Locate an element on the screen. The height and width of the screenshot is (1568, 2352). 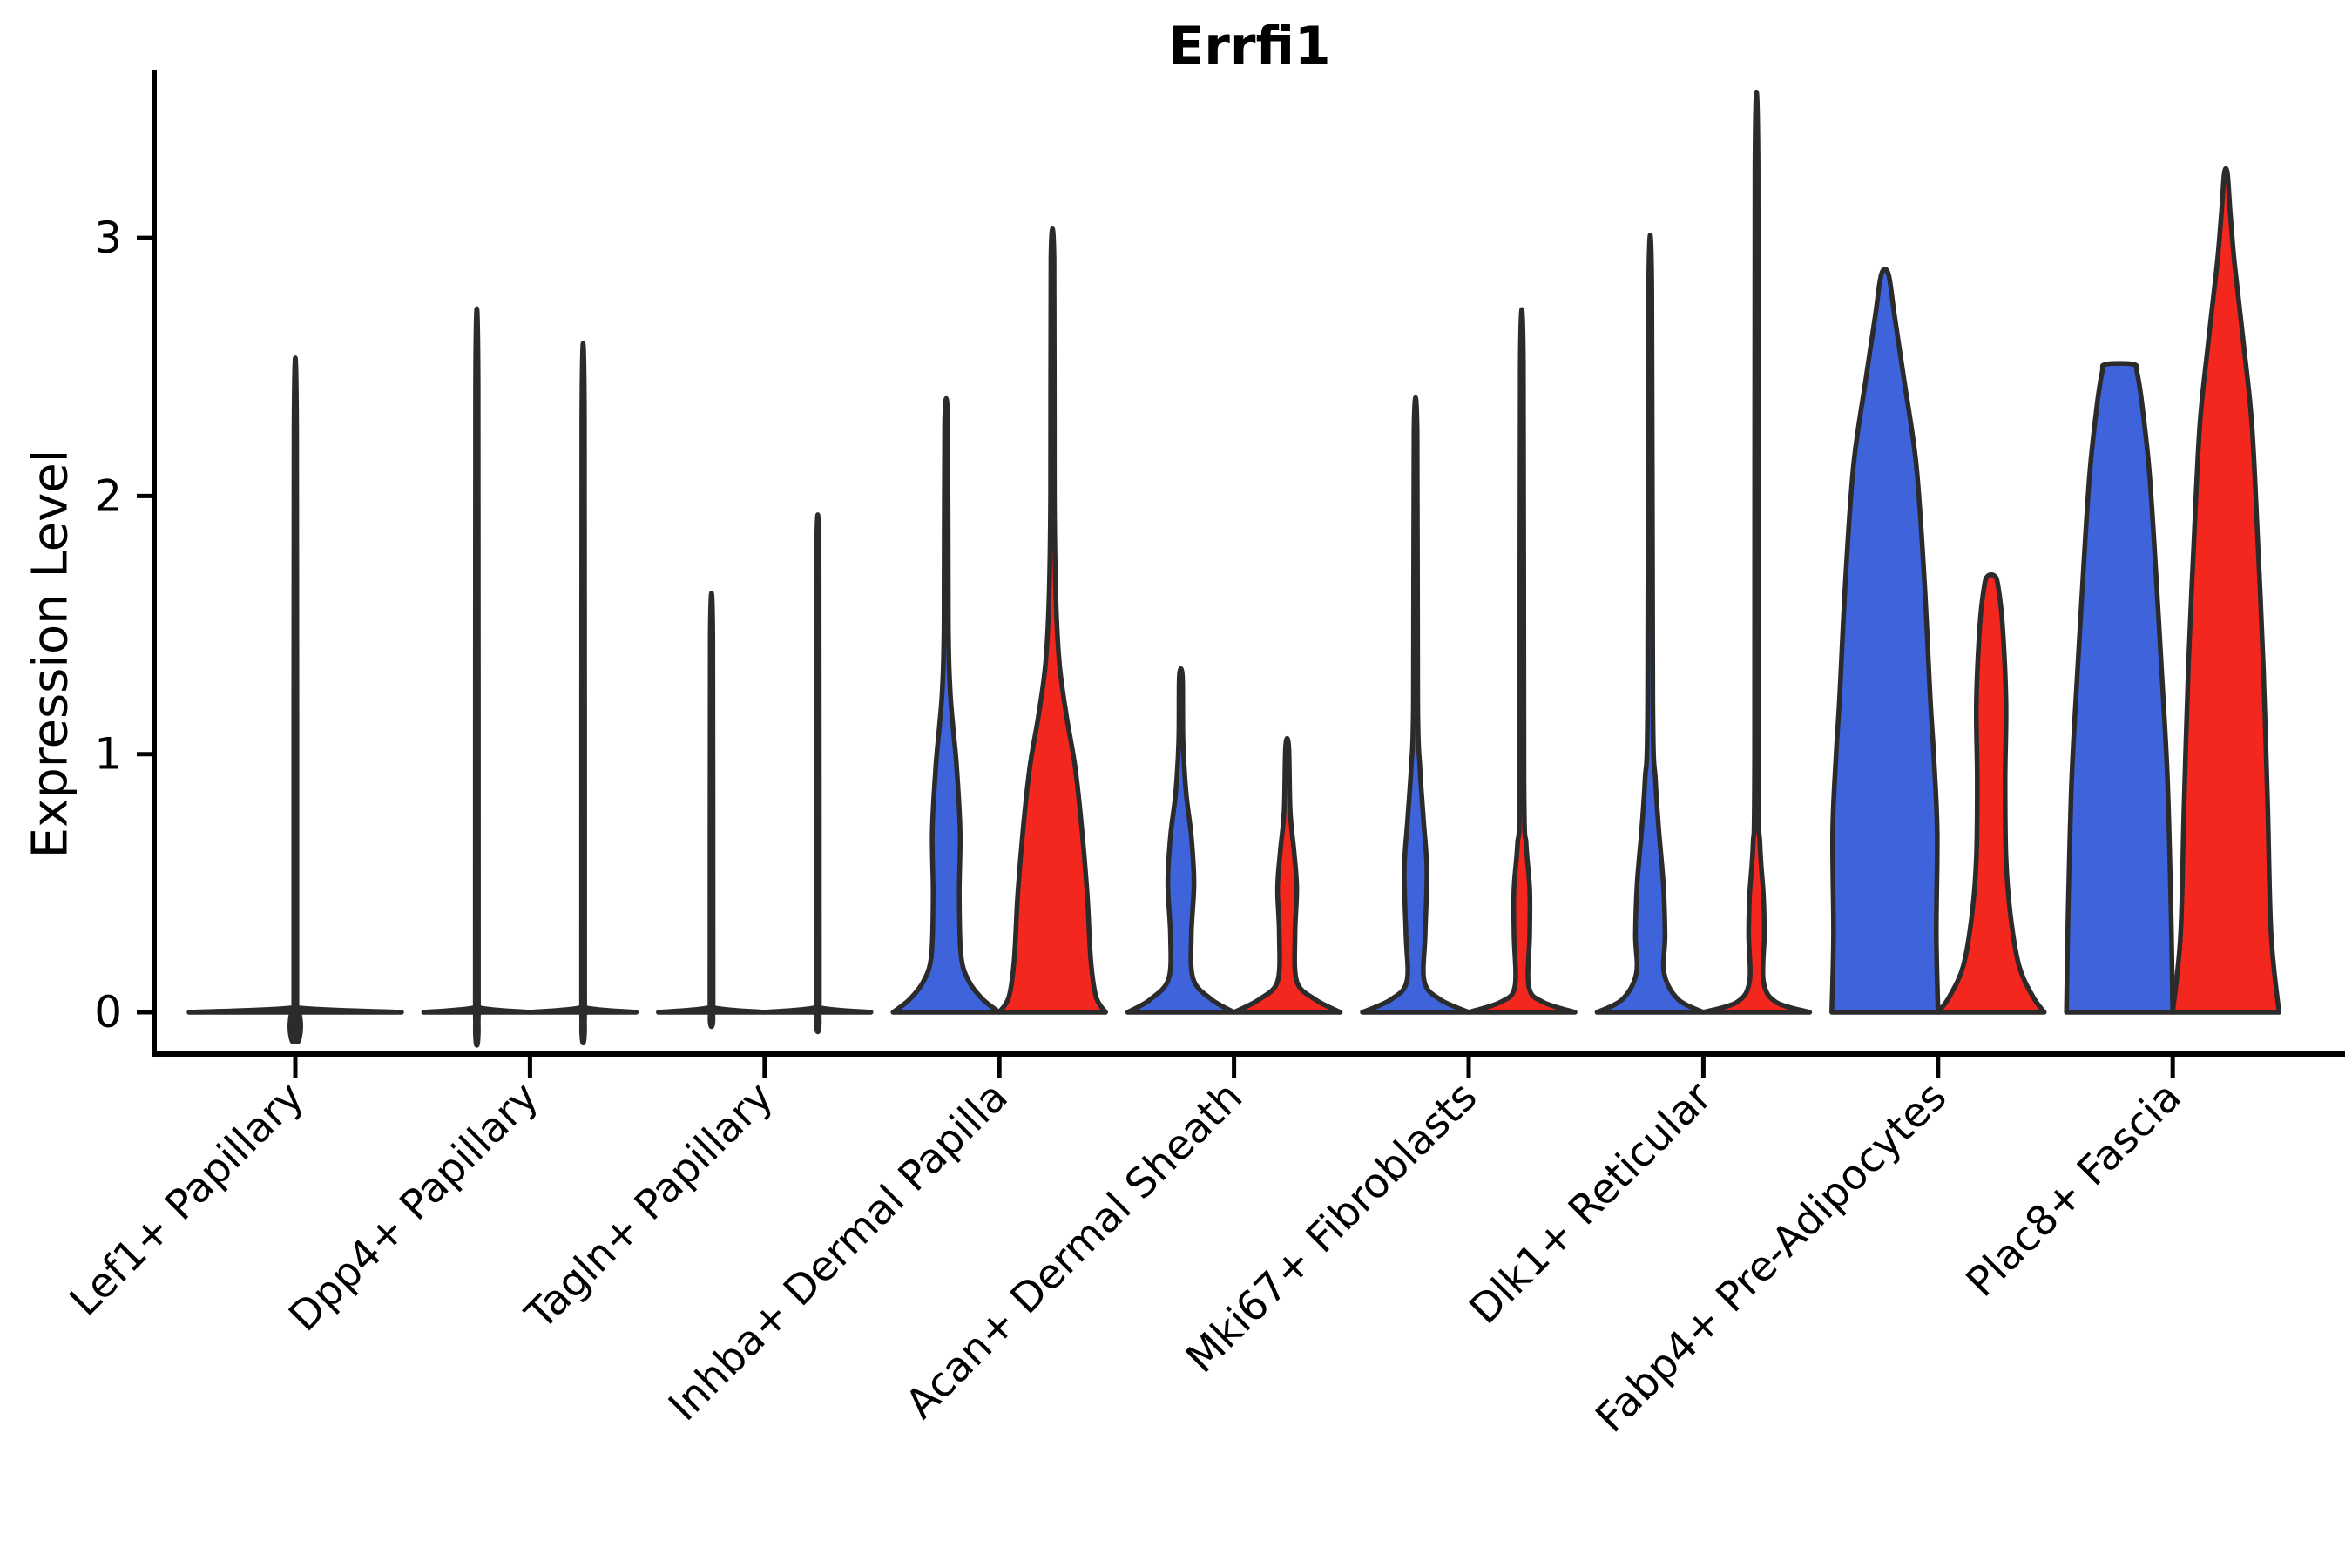
violin-4-red is located at coordinates (1287, 875).